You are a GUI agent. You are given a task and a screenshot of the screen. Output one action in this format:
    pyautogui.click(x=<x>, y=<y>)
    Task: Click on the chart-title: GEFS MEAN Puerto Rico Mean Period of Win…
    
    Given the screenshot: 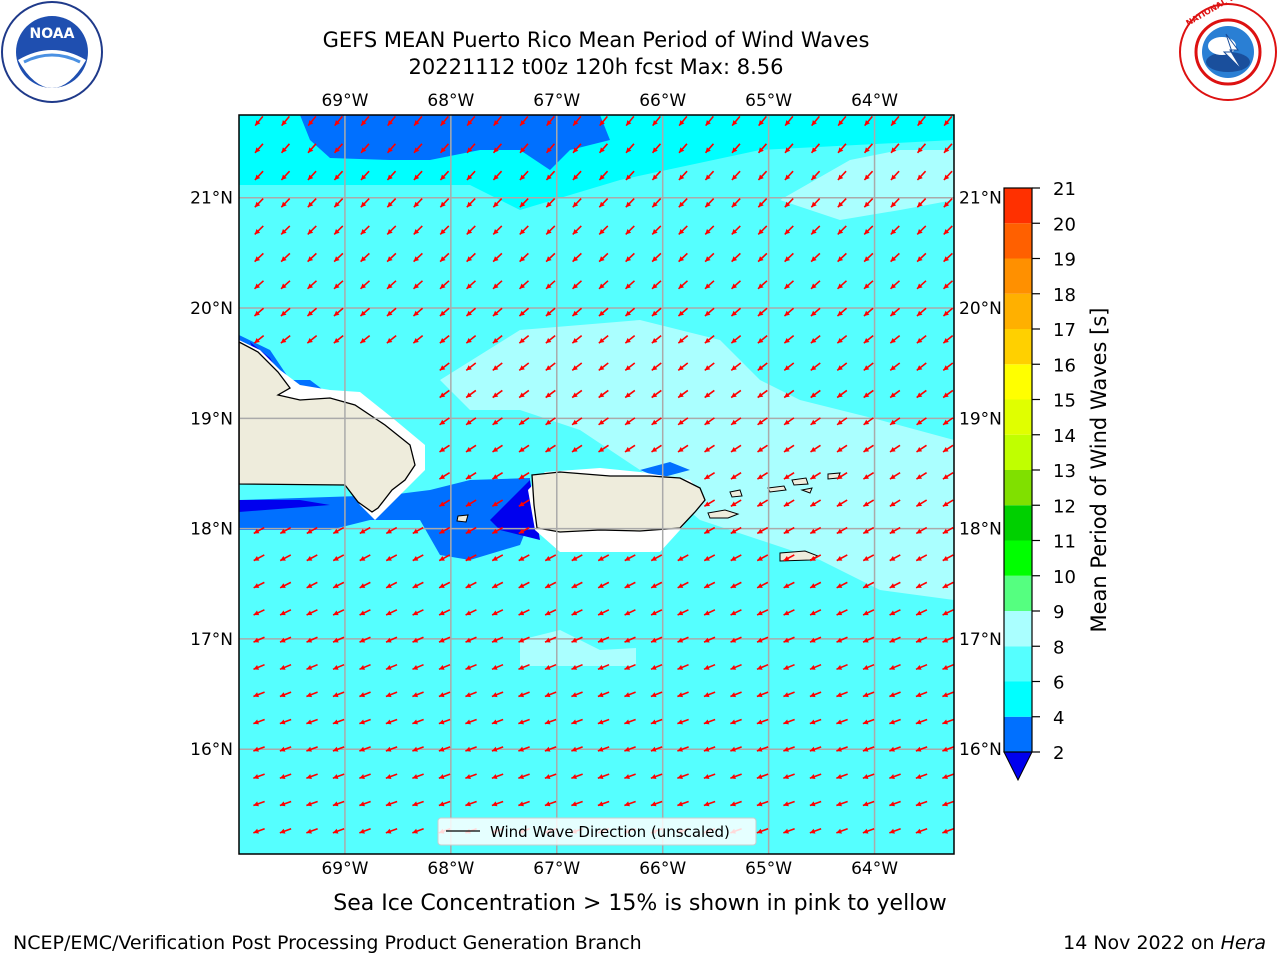 What is the action you would take?
    pyautogui.click(x=596, y=40)
    